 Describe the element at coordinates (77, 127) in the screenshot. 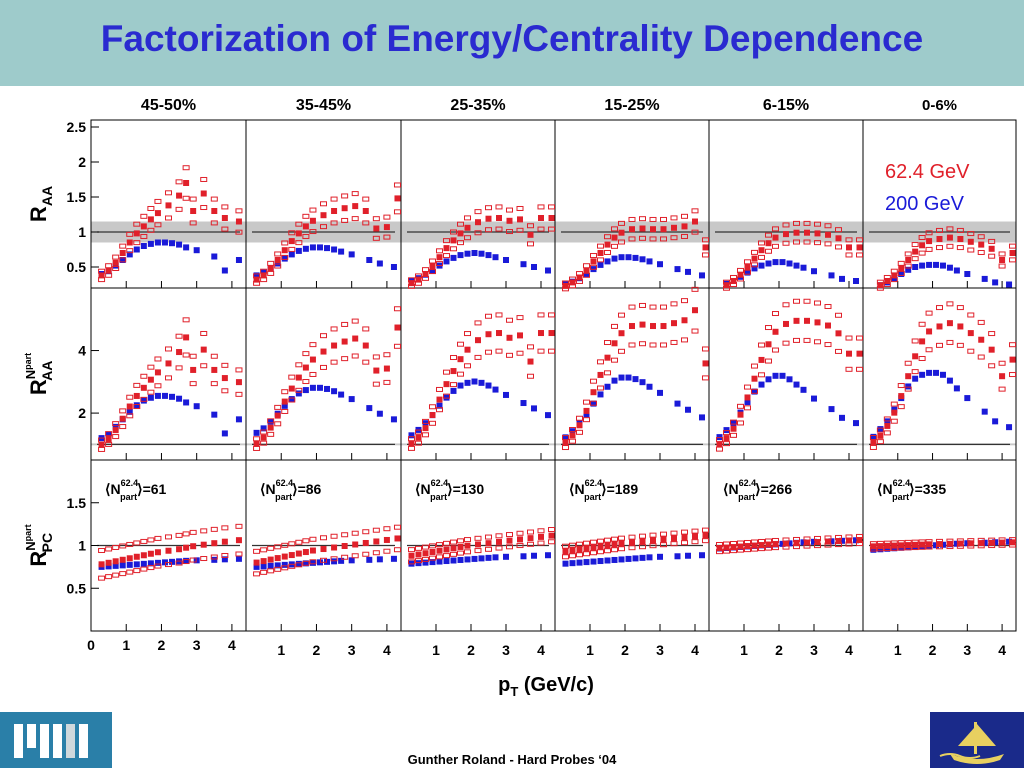

I see `y-tick-label: 2.5` at that location.